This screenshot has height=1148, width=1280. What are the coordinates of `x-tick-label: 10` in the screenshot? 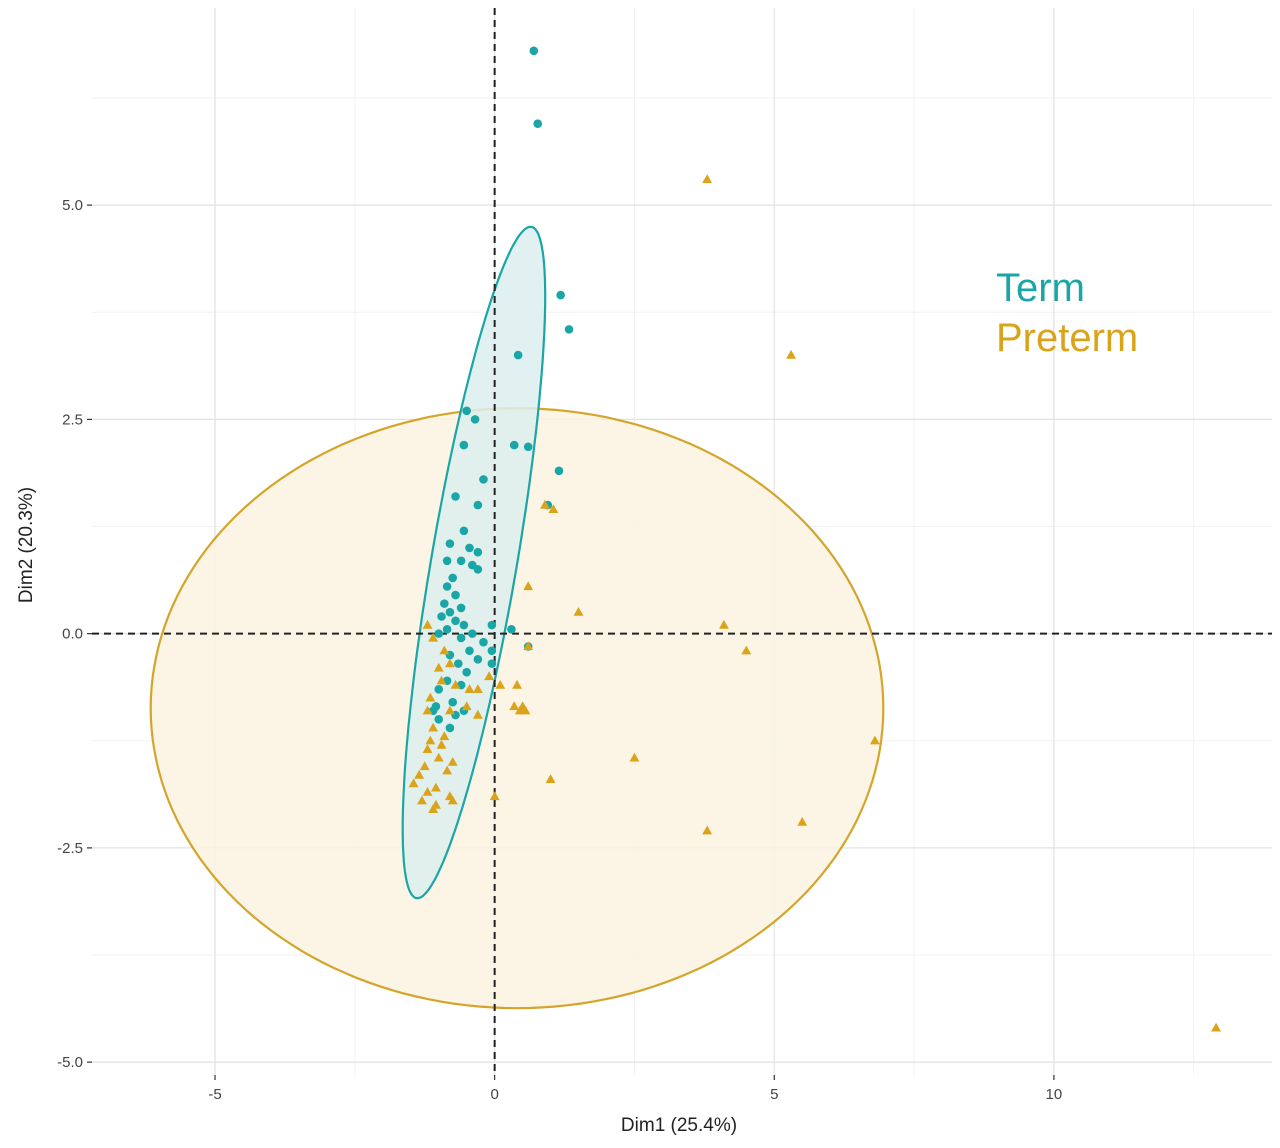 It's located at (1054, 1094).